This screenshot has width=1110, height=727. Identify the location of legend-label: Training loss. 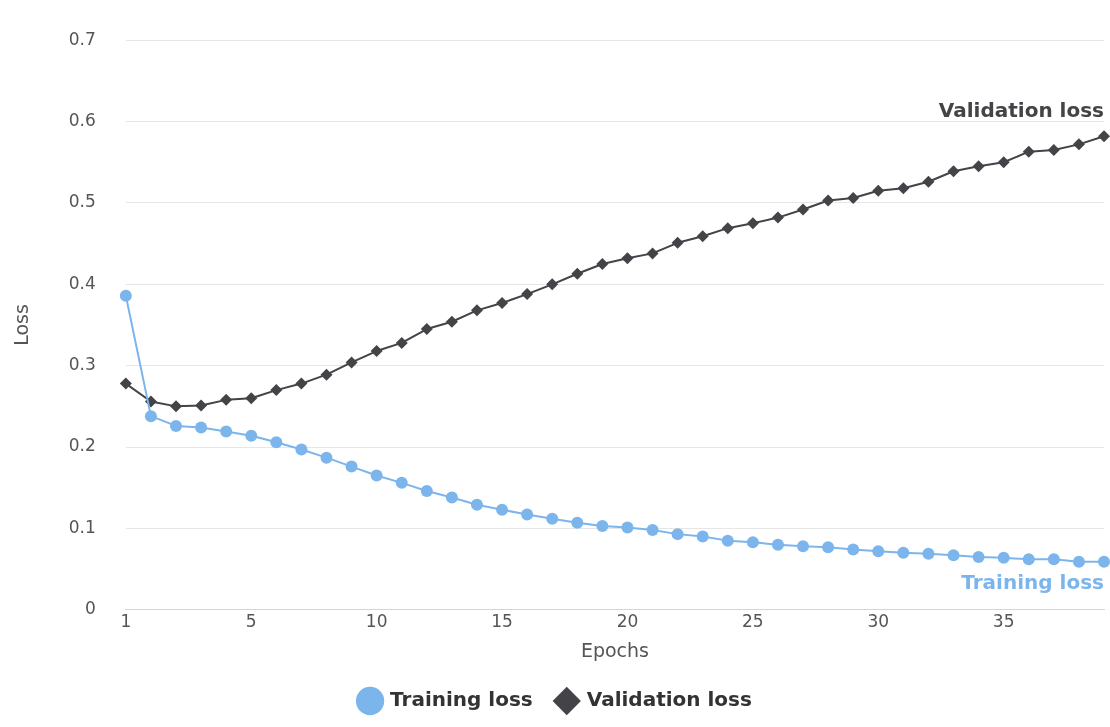
(461, 699).